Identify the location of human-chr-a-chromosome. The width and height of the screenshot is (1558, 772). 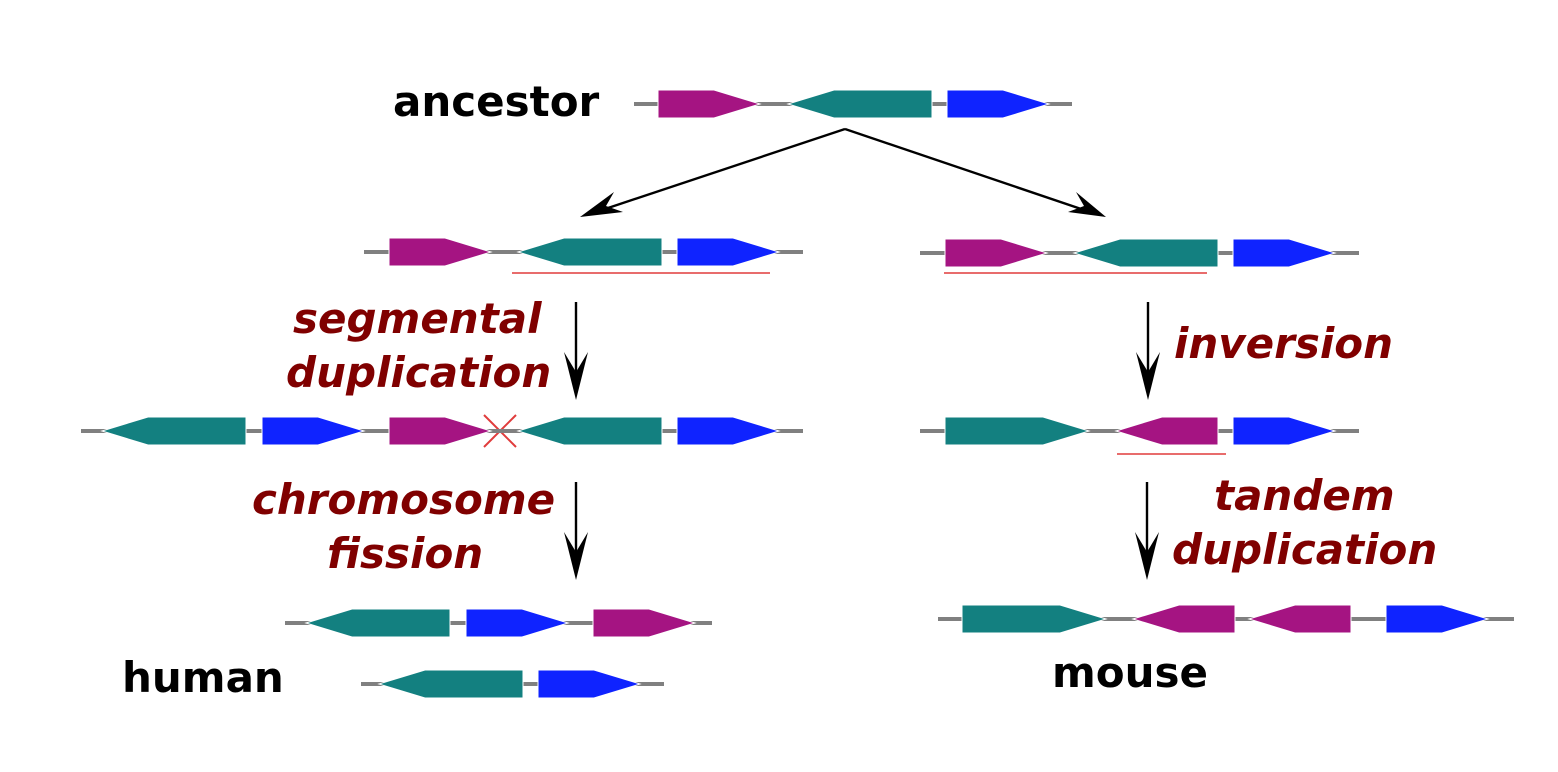
(498, 623).